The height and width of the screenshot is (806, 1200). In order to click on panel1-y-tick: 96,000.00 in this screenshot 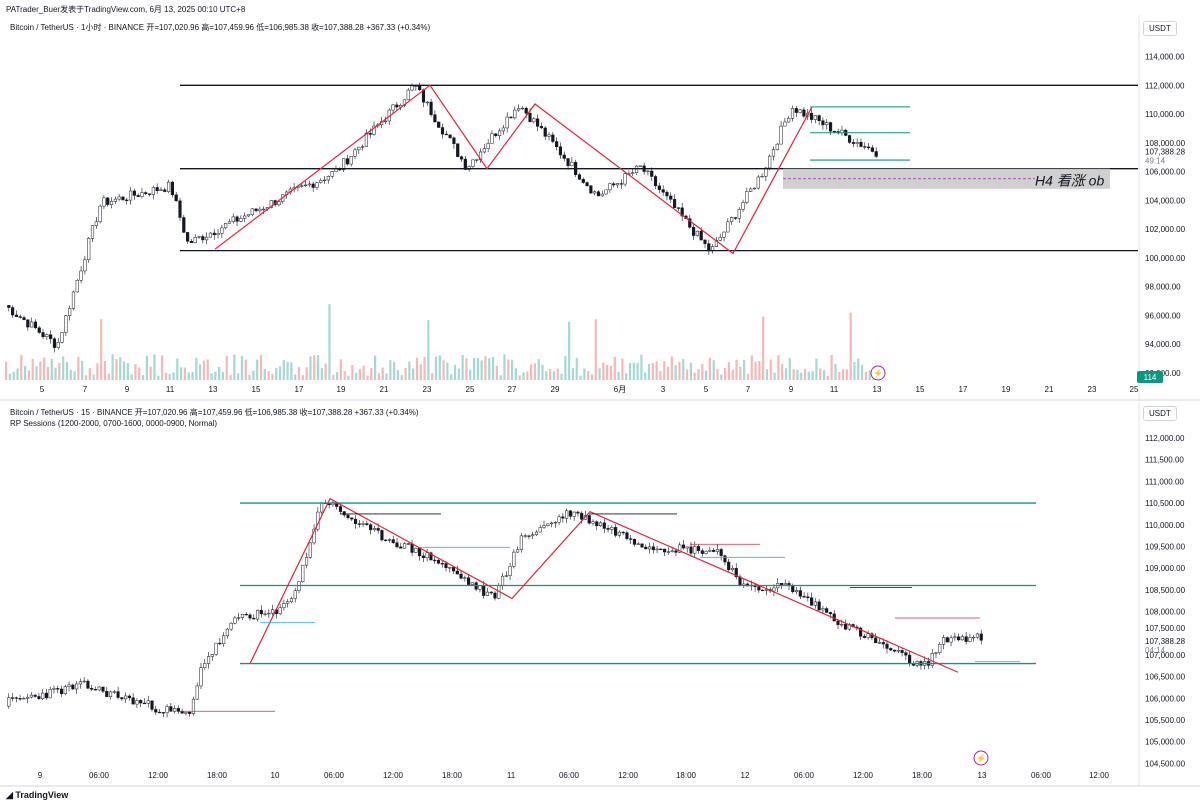, I will do `click(1163, 315)`.